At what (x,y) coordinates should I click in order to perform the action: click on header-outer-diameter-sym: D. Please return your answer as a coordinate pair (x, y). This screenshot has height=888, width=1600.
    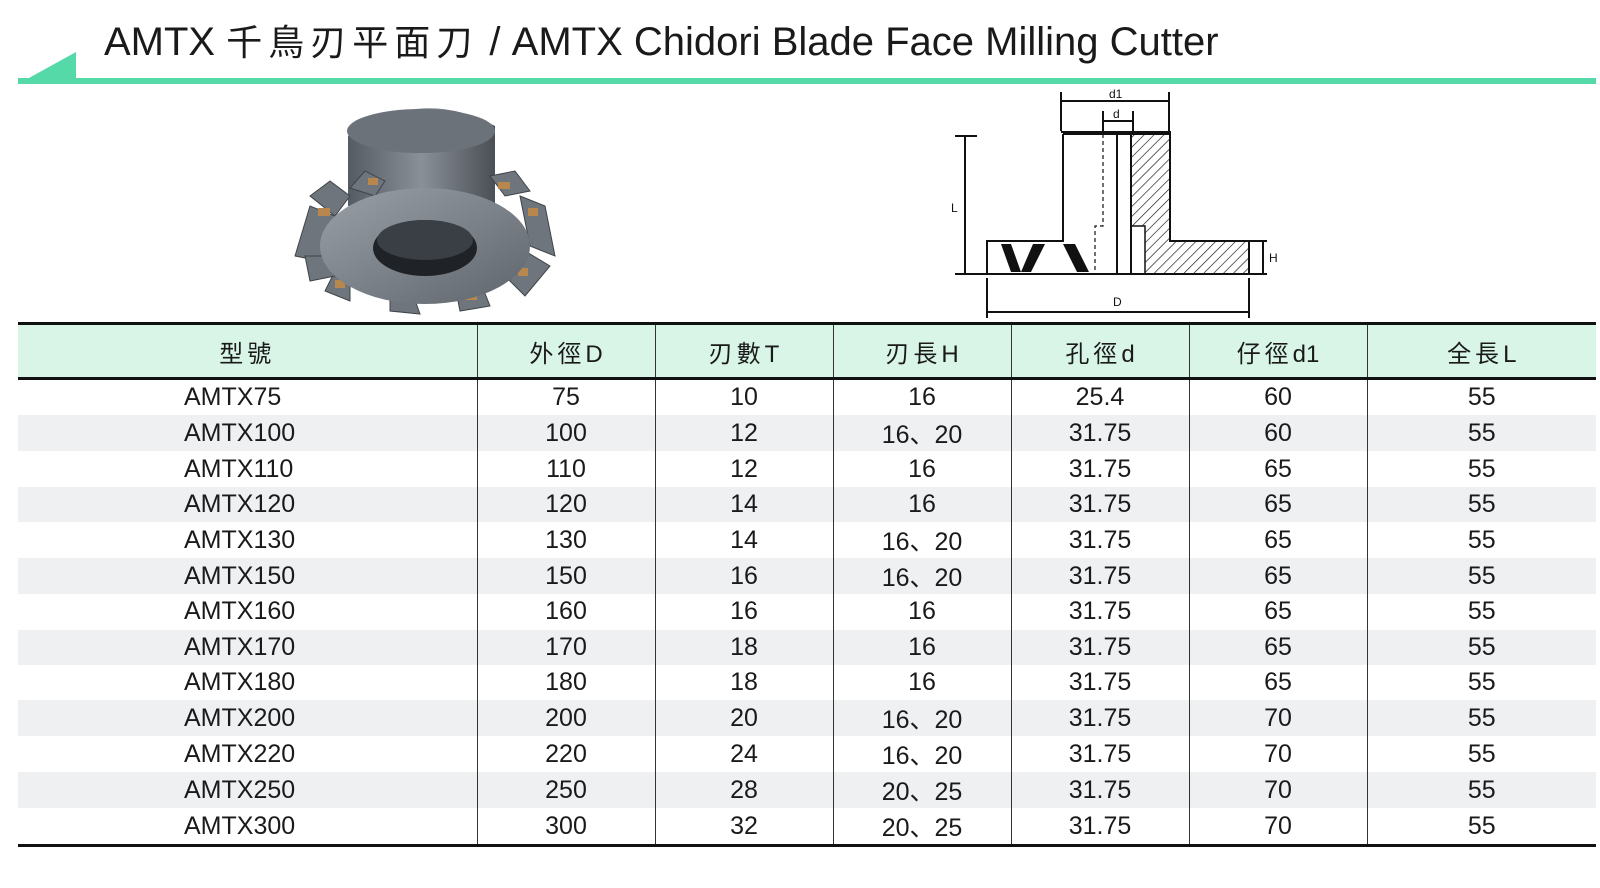
    Looking at the image, I should click on (594, 354).